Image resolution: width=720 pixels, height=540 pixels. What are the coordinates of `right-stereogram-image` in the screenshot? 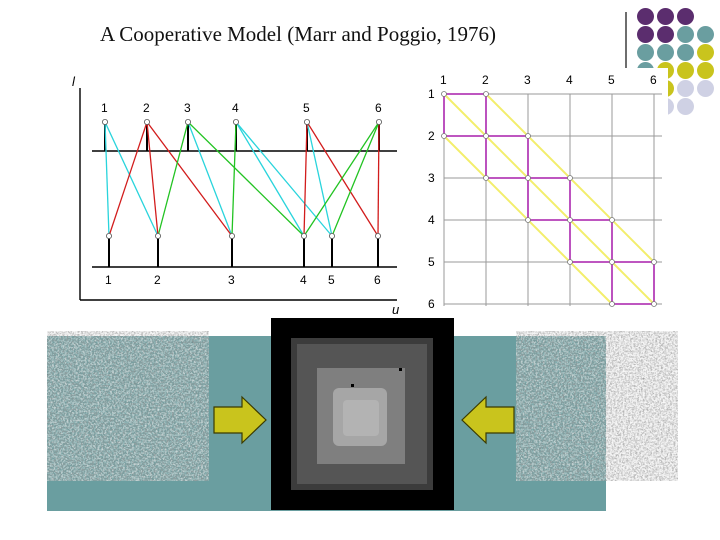 It's located at (597, 406).